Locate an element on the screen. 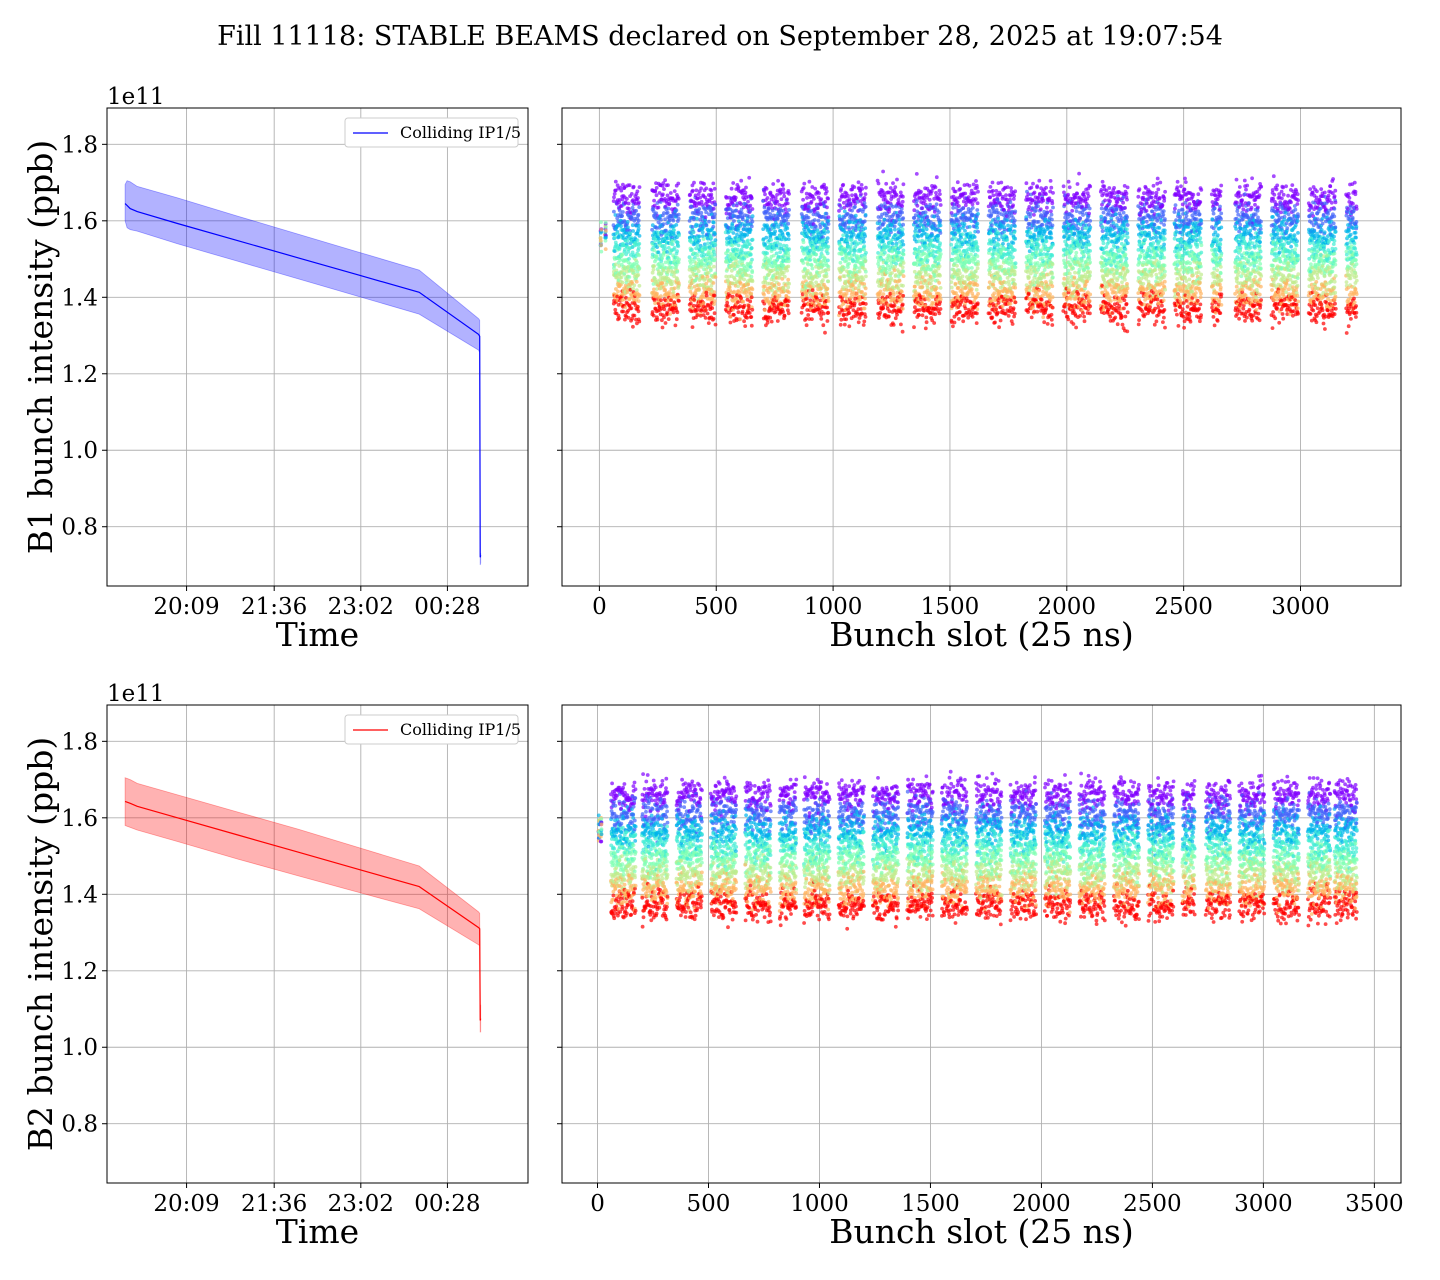  y-tick-label: 1.4 is located at coordinates (79, 298).